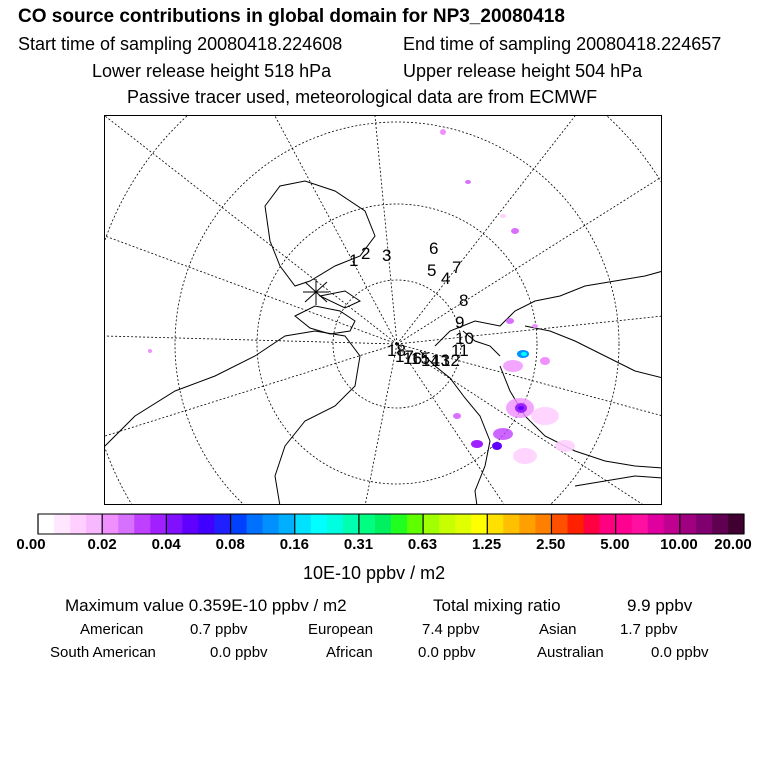  Describe the element at coordinates (497, 605) in the screenshot. I see `total-mixing-label: Total mixing ratio` at that location.